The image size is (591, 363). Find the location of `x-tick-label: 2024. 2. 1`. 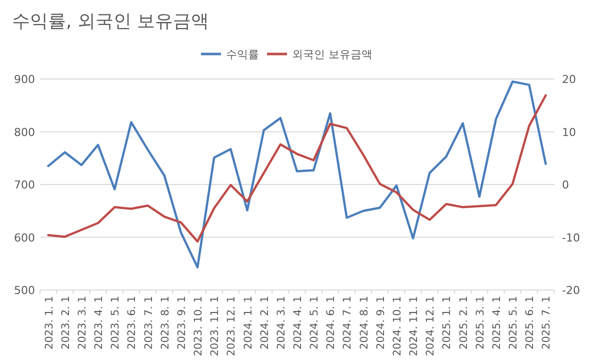

x-tick-label: 2024. 2. 1 is located at coordinates (264, 323).